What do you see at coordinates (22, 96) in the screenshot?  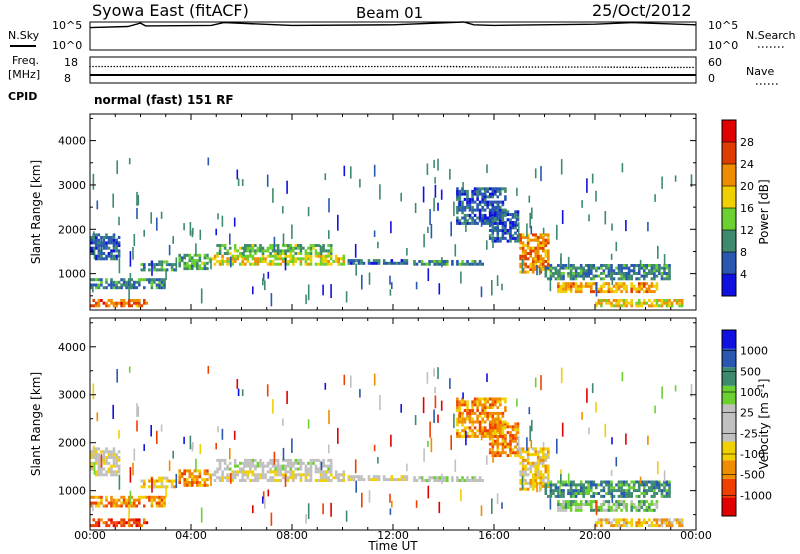 I see `cpid-label: CPID` at bounding box center [22, 96].